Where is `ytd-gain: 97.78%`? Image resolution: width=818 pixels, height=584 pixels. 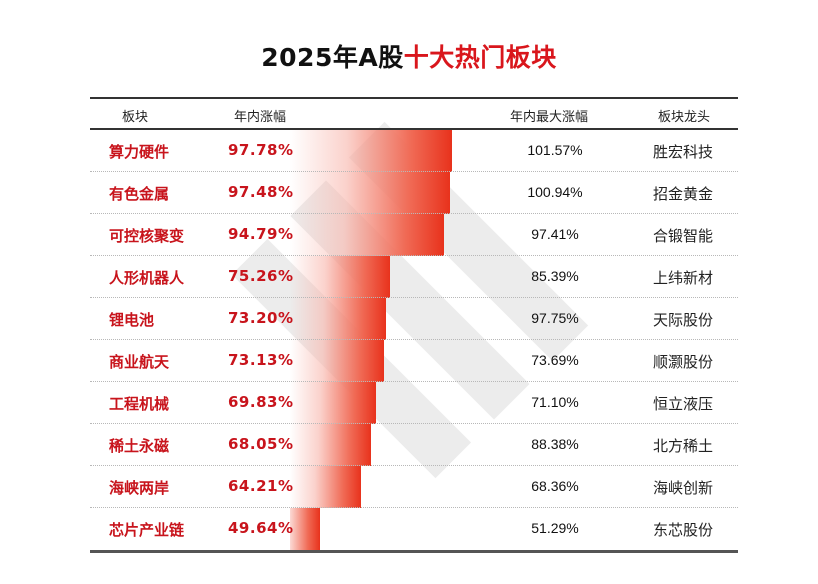 ytd-gain: 97.78% is located at coordinates (261, 150).